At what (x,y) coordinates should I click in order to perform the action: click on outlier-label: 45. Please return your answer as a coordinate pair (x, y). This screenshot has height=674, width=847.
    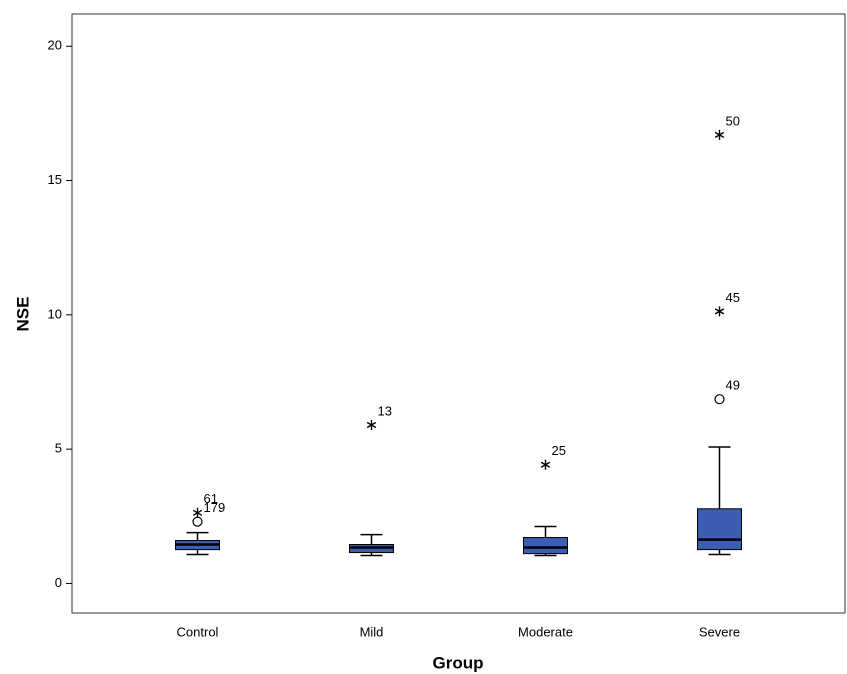
    Looking at the image, I should click on (733, 297).